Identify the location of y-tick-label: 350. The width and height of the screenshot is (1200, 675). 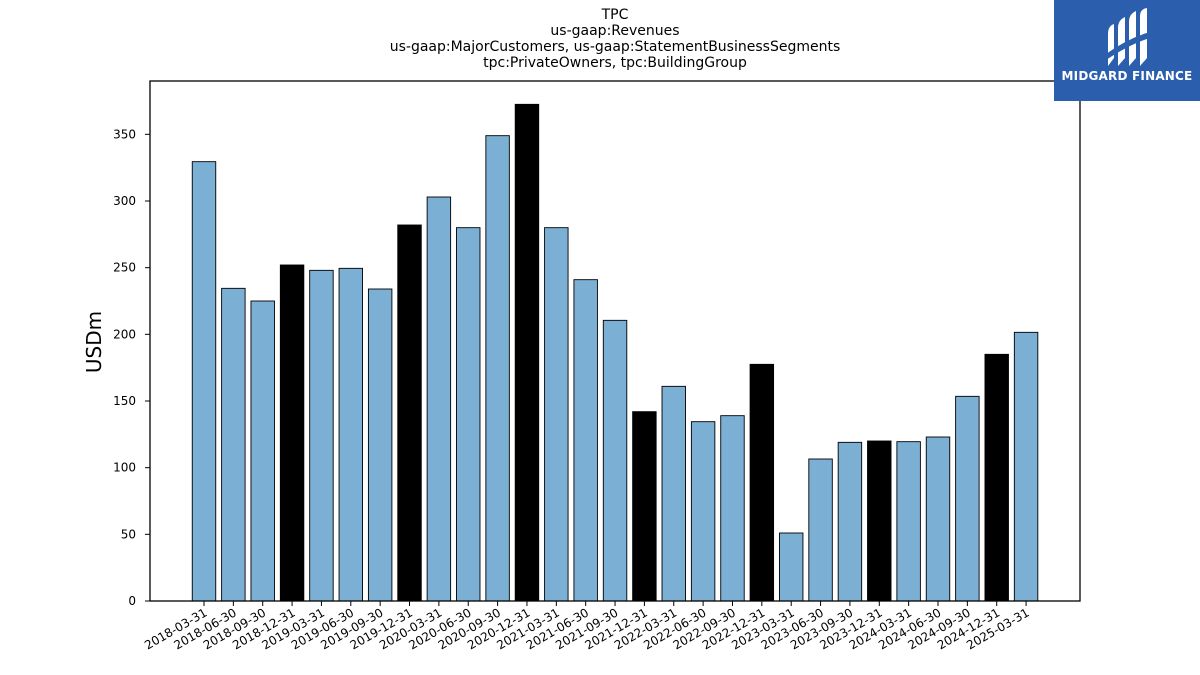
(124, 134).